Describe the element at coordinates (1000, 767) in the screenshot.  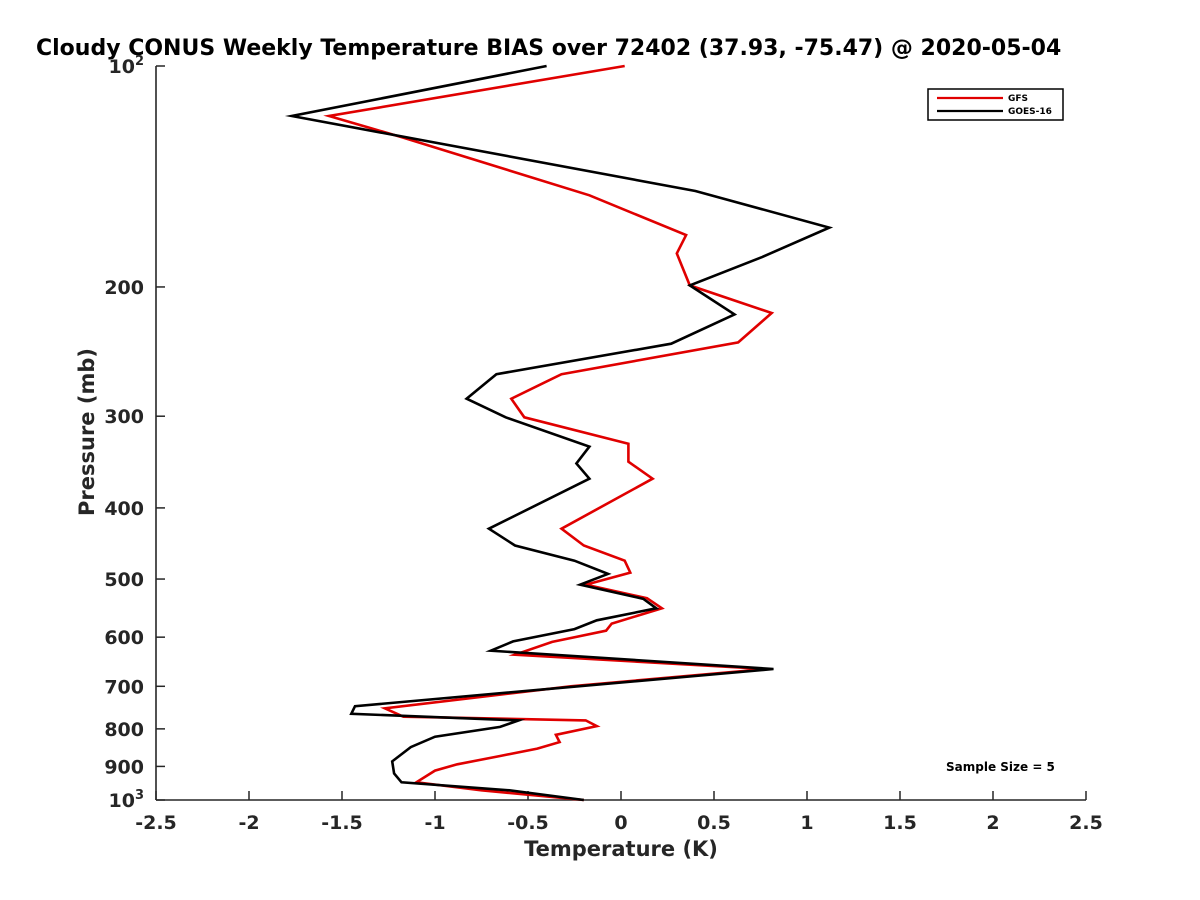
I see `sample-size-note: Sample Size = 5` at that location.